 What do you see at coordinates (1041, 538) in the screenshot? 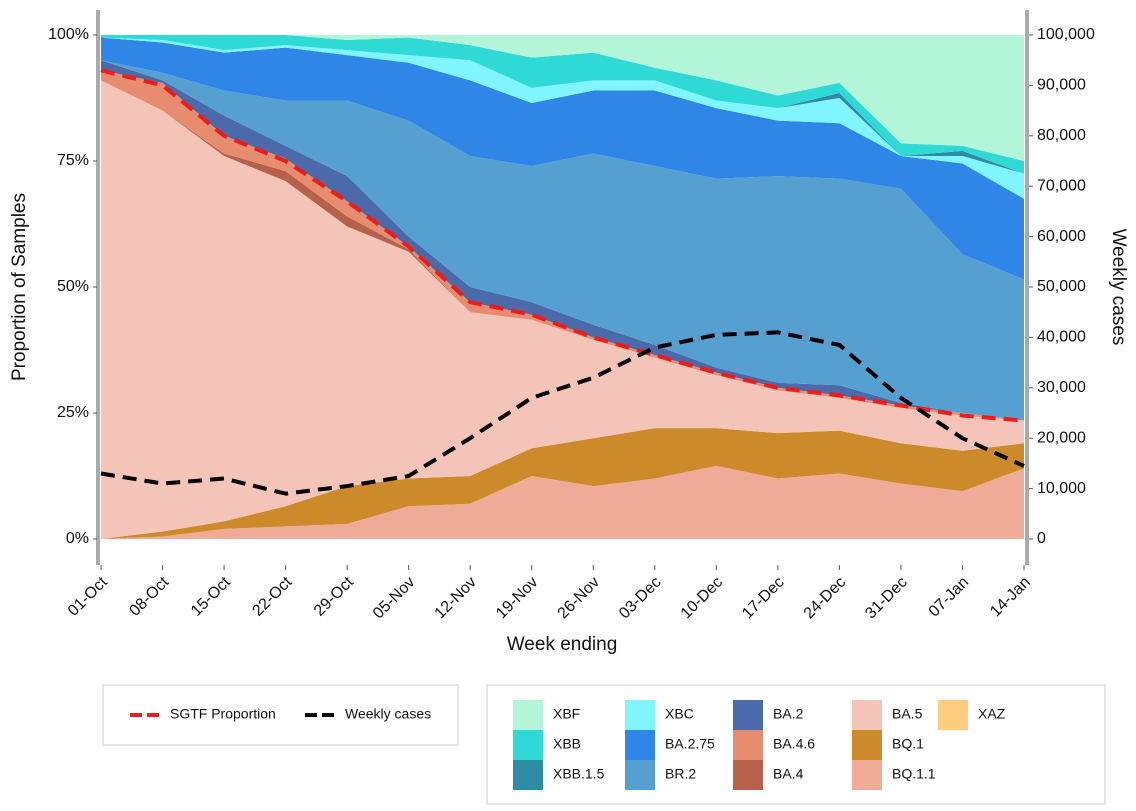
I see `y2-tick-label: 0` at bounding box center [1041, 538].